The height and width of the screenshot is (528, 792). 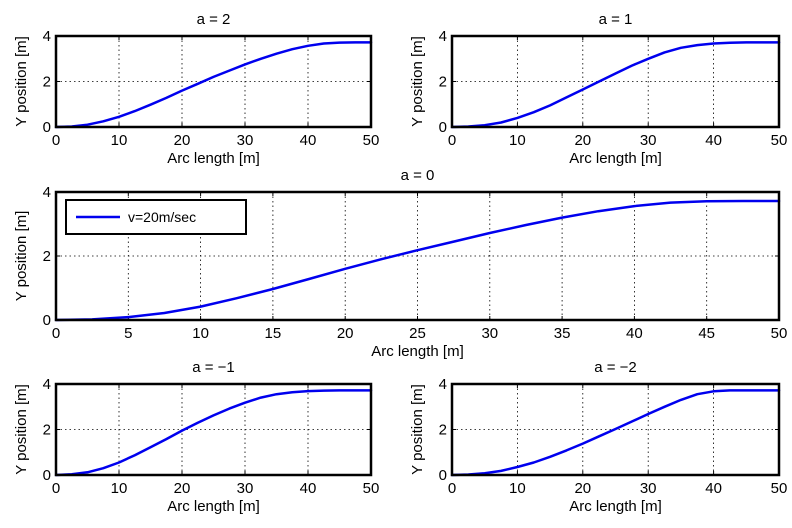 I want to click on subplot-title: a = 0, so click(x=418, y=175).